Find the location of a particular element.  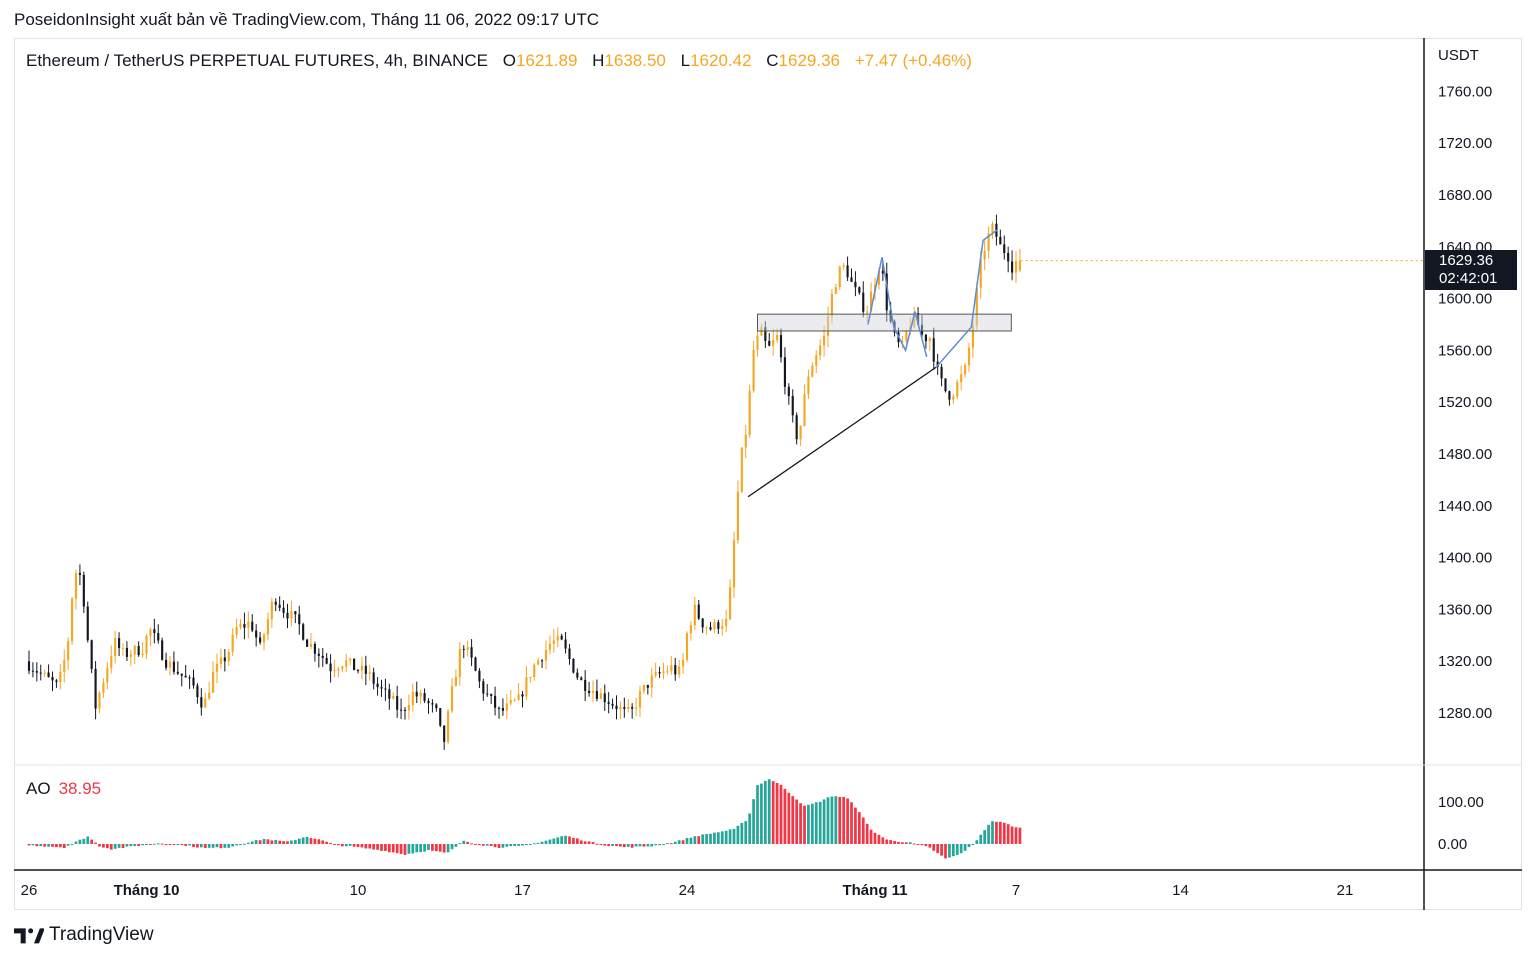

tradingview-footer: TradingView is located at coordinates (84, 935).